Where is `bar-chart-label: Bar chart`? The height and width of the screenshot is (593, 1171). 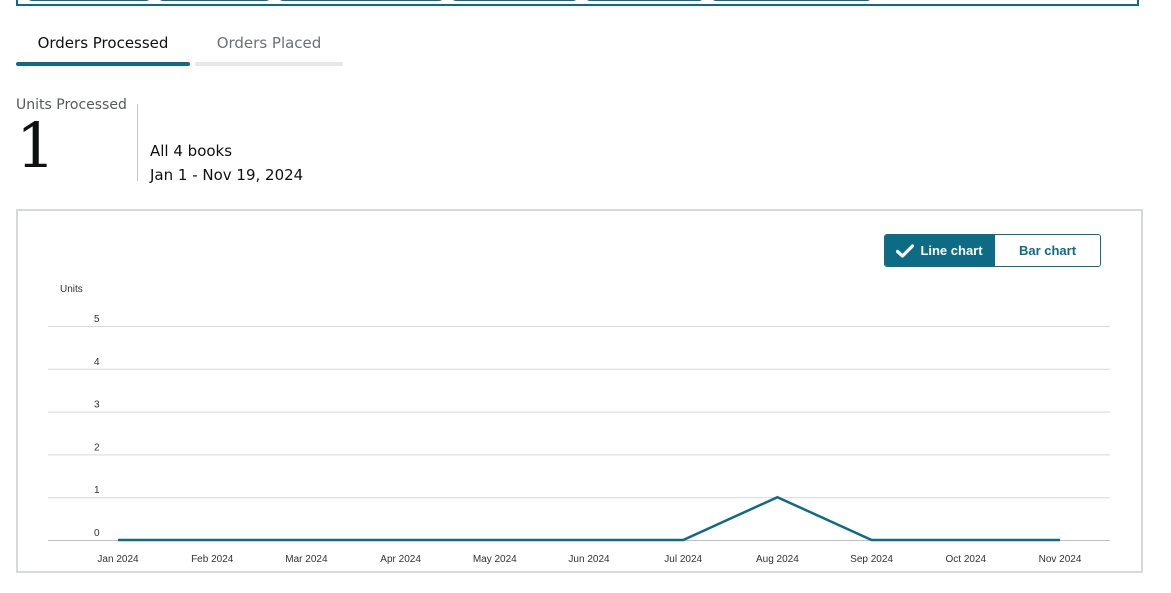 bar-chart-label: Bar chart is located at coordinates (1047, 250).